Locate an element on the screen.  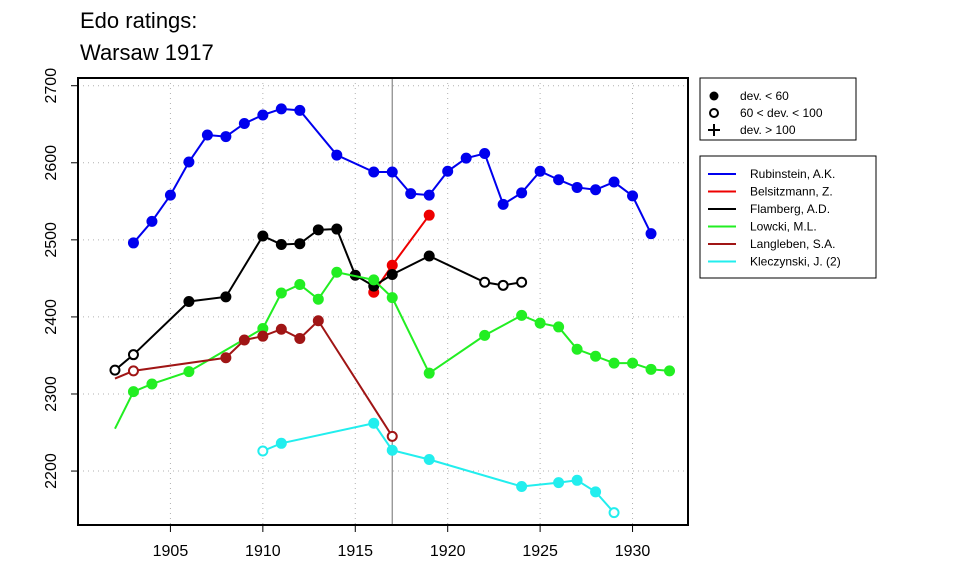
y-tick-label: 2200 is located at coordinates (51, 471).